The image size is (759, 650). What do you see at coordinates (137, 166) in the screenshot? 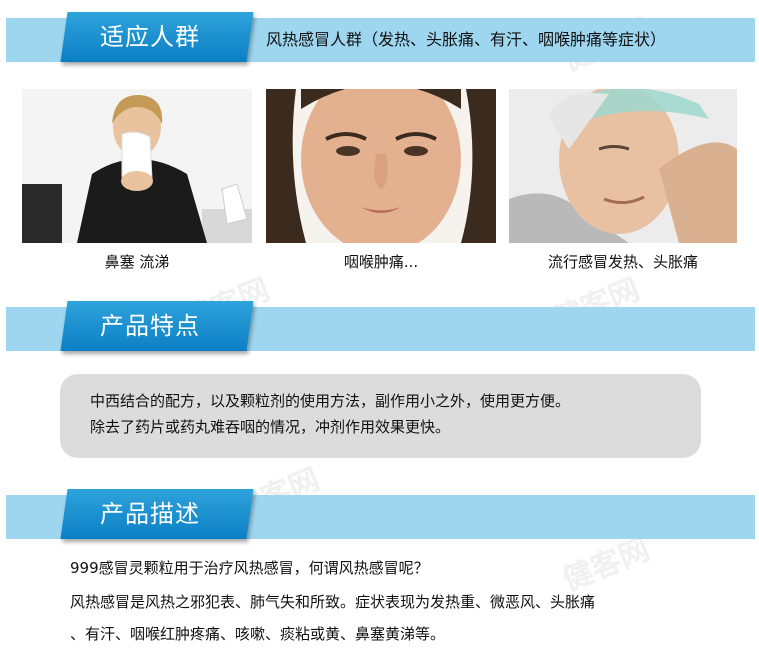
I see `woman-sneezing-photo` at bounding box center [137, 166].